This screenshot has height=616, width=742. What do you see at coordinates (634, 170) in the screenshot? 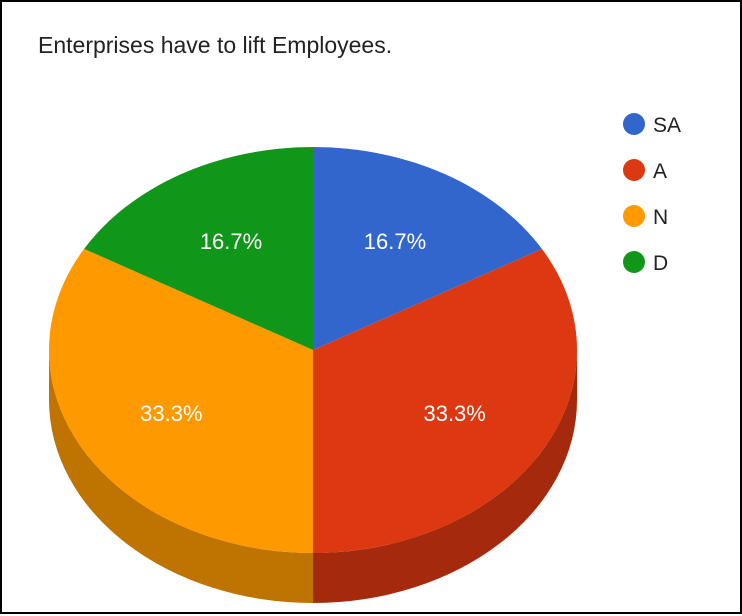
I see `legend-marker-a` at bounding box center [634, 170].